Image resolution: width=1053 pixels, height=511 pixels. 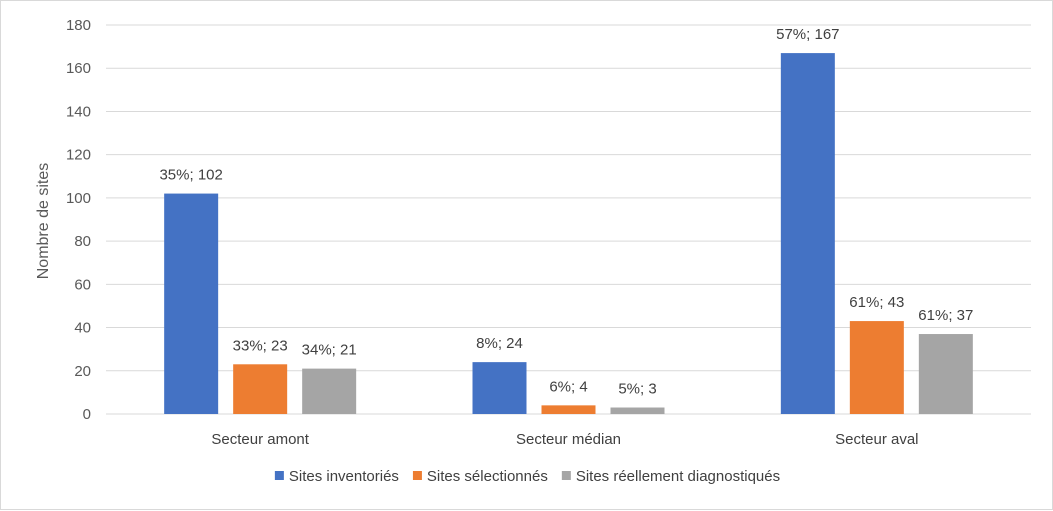 I want to click on x-category-label: Secteur médian, so click(x=568, y=439).